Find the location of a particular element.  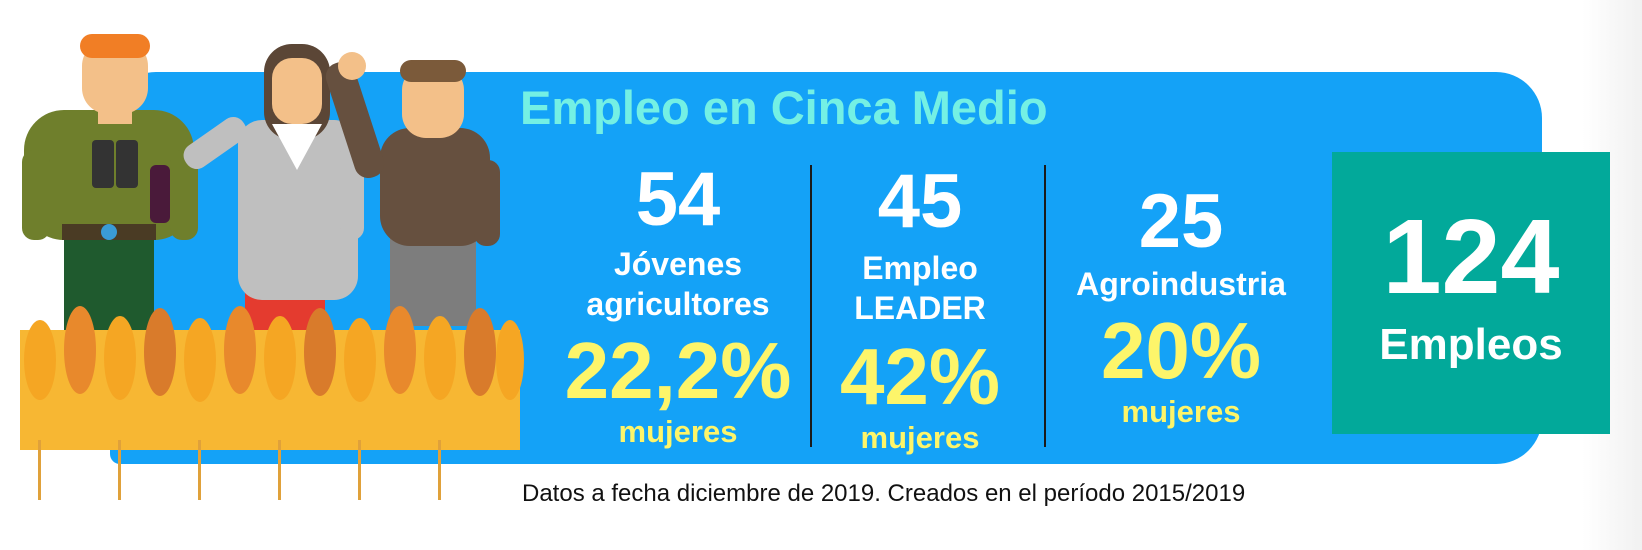

stat-young-farmers: 54 Jóvenes agricultores 22,2% mujeres is located at coordinates (678, 305).